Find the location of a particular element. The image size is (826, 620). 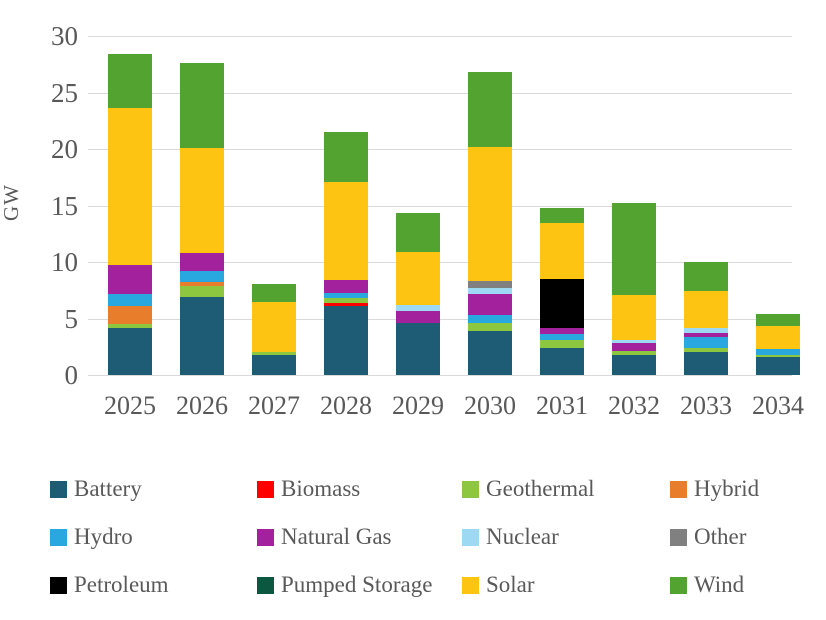

legend-swatch-geothermal is located at coordinates (470, 489).